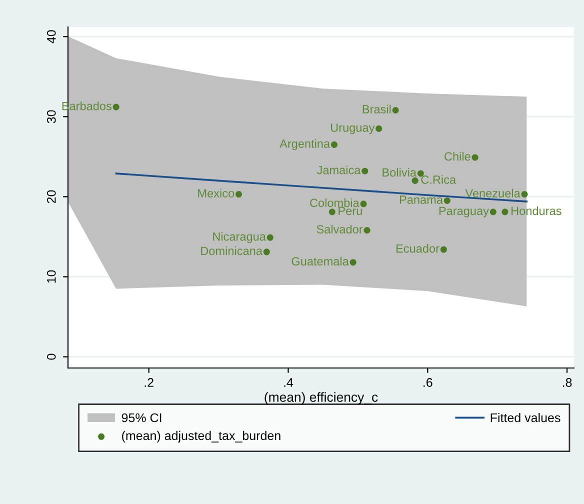  What do you see at coordinates (352, 129) in the screenshot?
I see `annotation: Uruguay` at bounding box center [352, 129].